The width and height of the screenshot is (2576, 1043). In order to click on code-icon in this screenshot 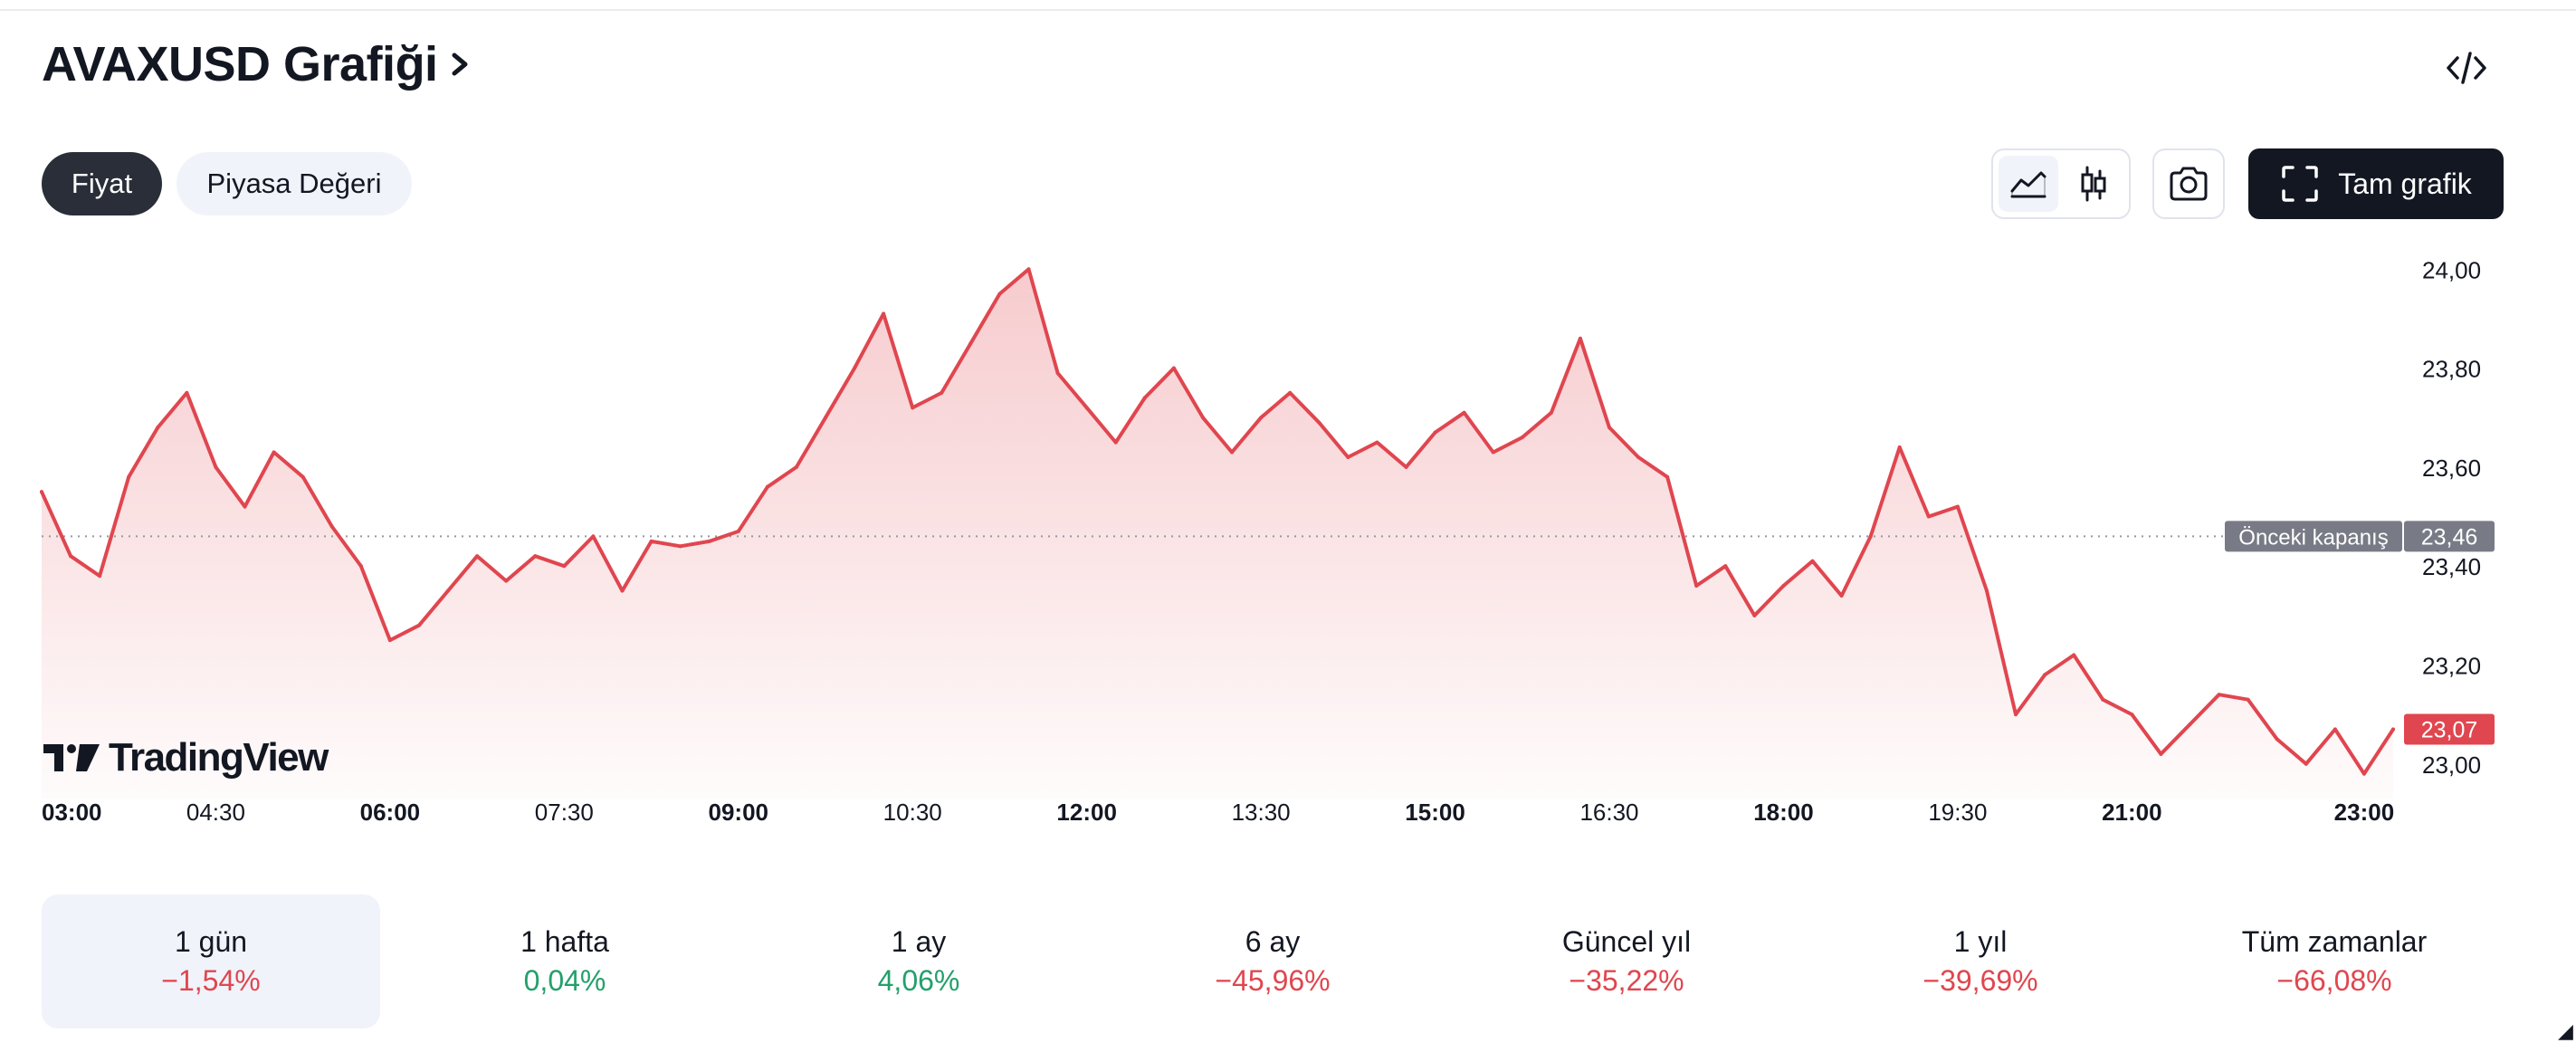, I will do `click(2466, 68)`.